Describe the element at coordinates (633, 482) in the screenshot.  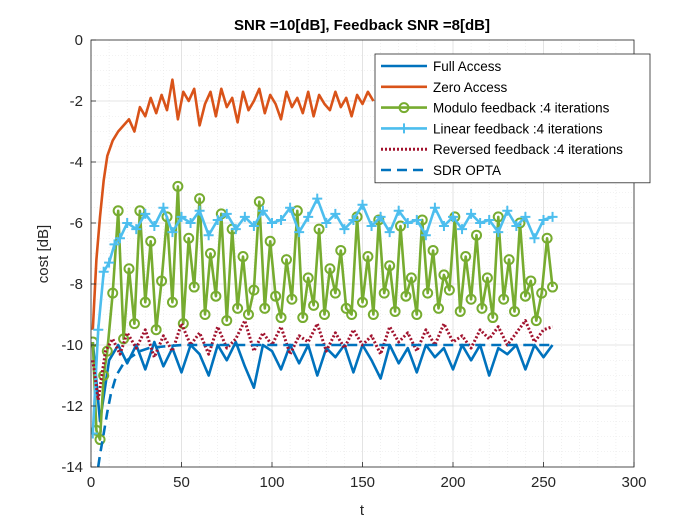
I see `x-tick-label: 300` at that location.